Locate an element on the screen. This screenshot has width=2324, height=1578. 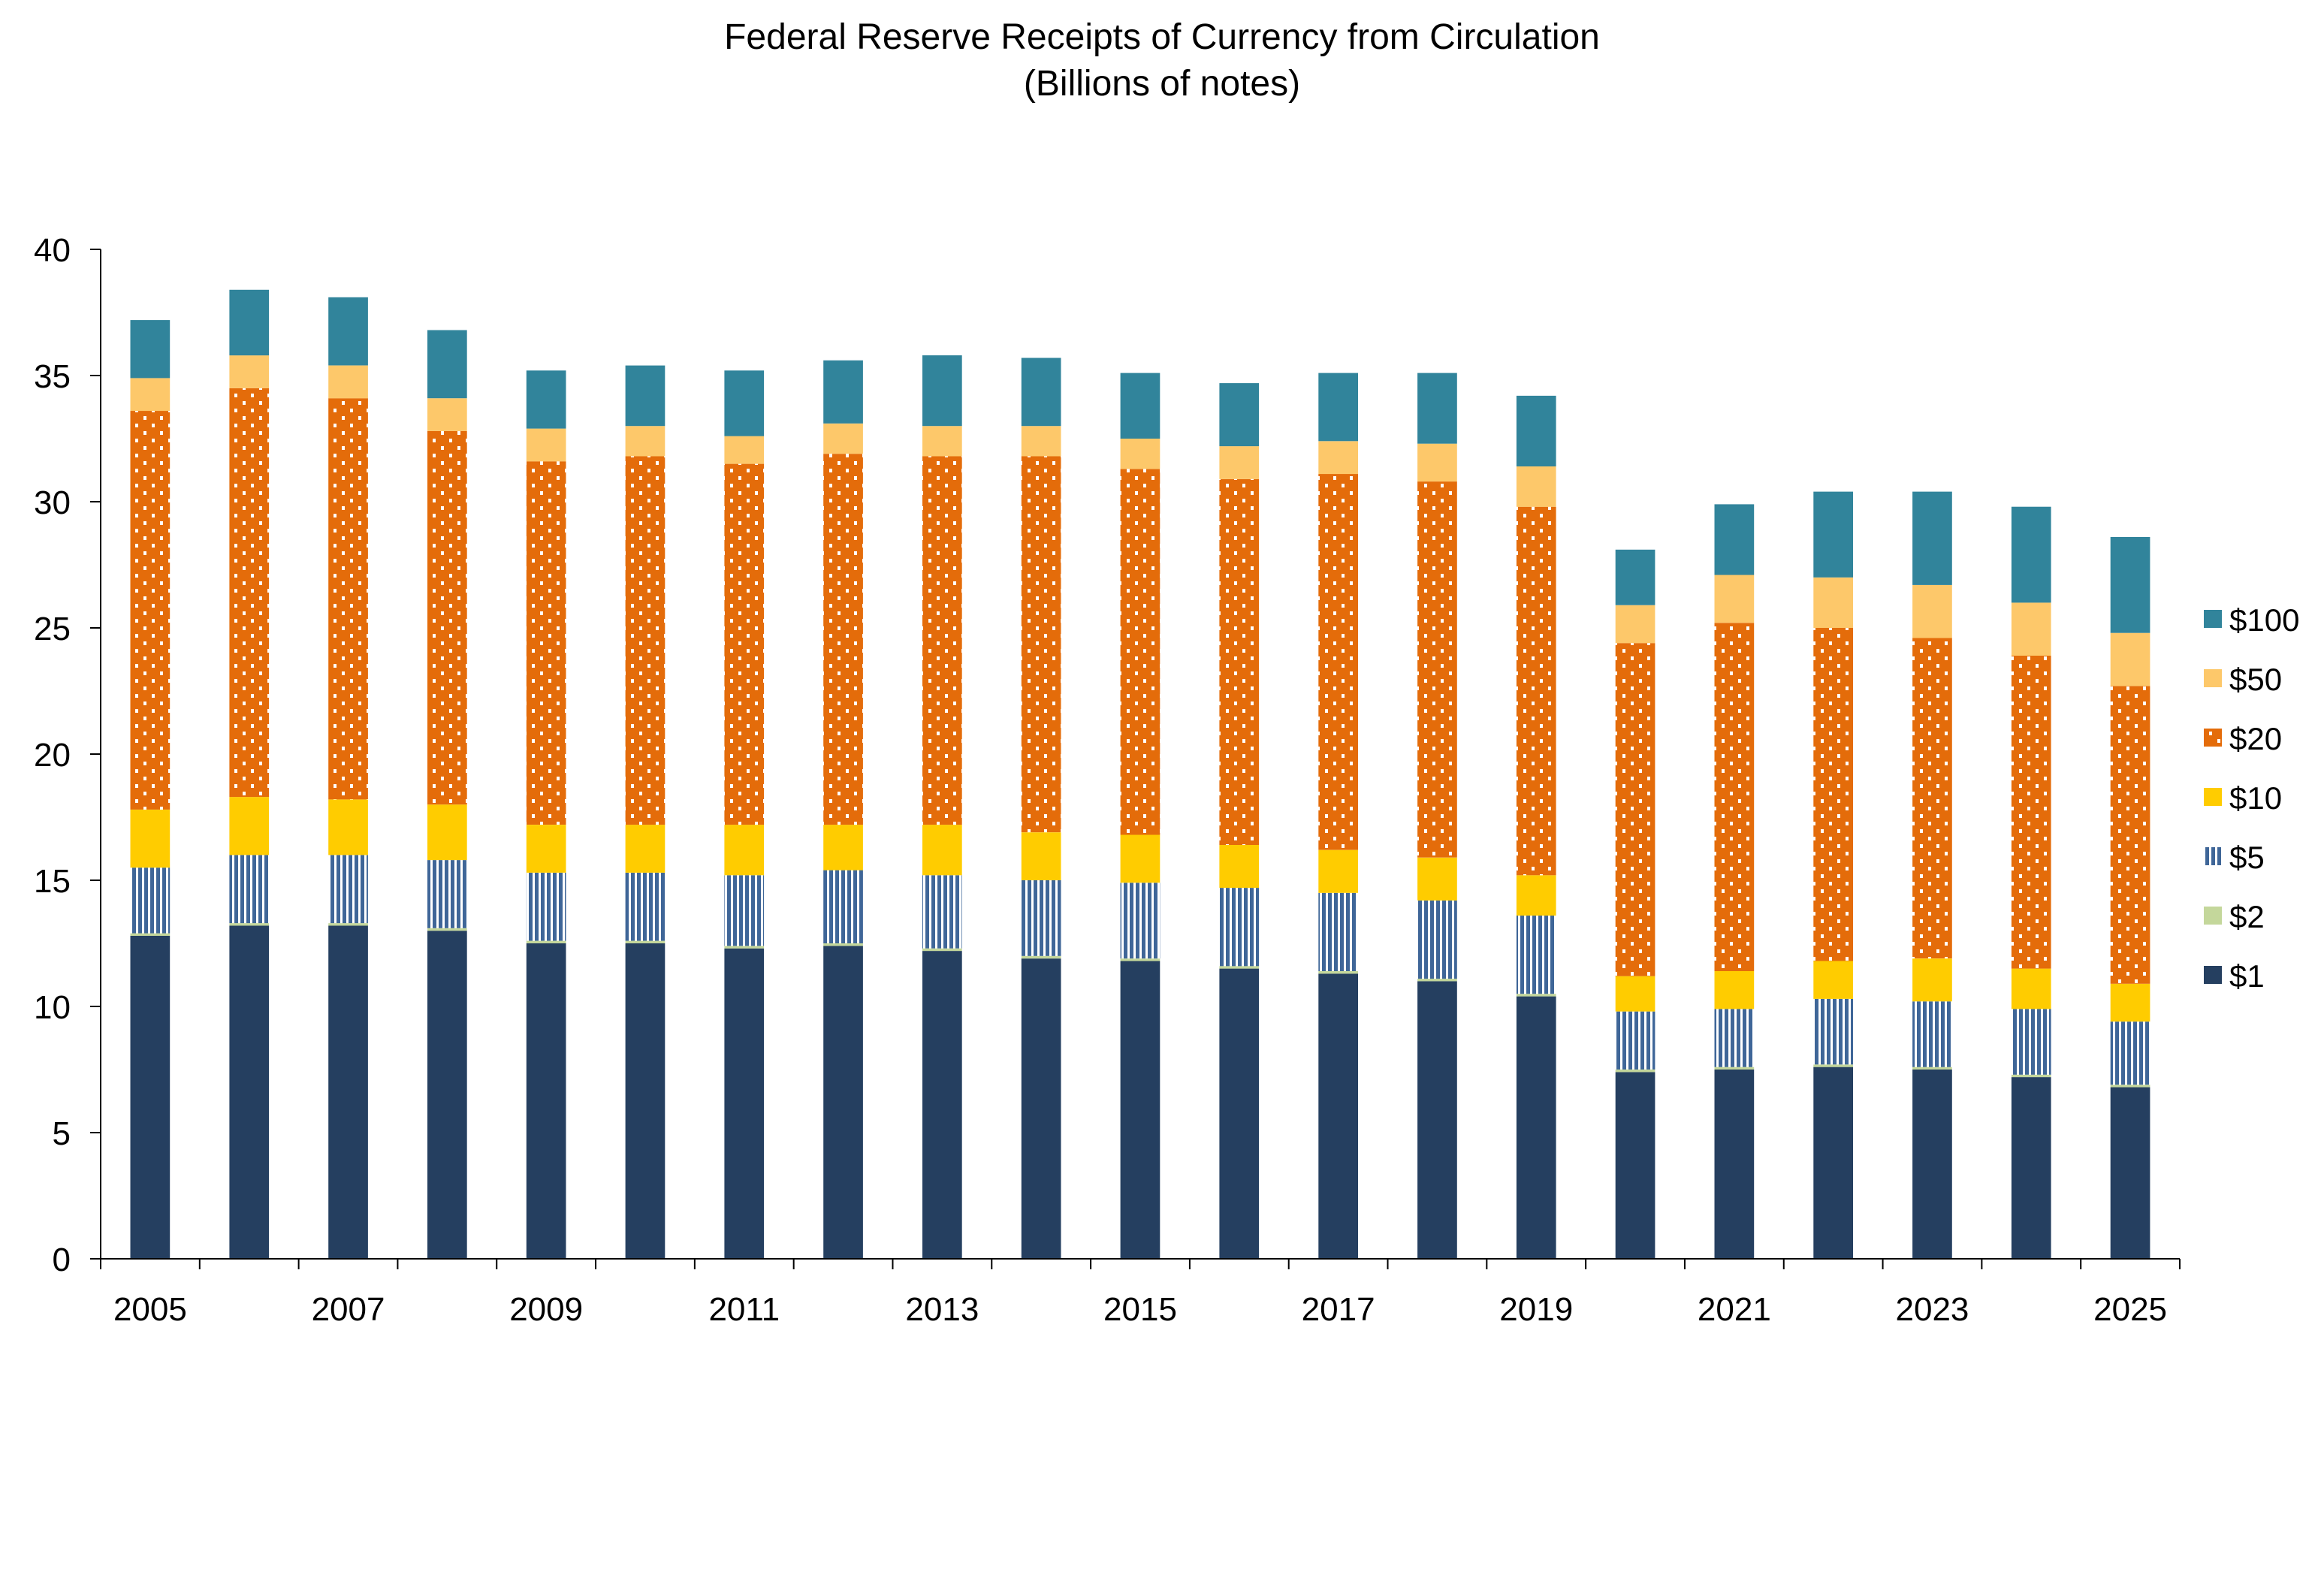
bar-segment-usd2-2018 is located at coordinates (1437, 980).